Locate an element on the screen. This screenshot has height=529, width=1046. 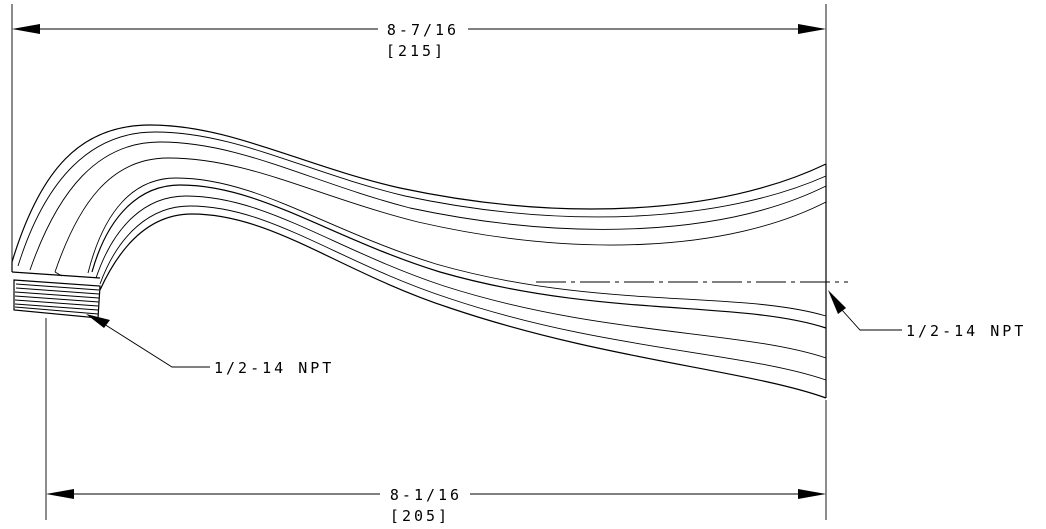
leader-arrowhead is located at coordinates (837, 302).